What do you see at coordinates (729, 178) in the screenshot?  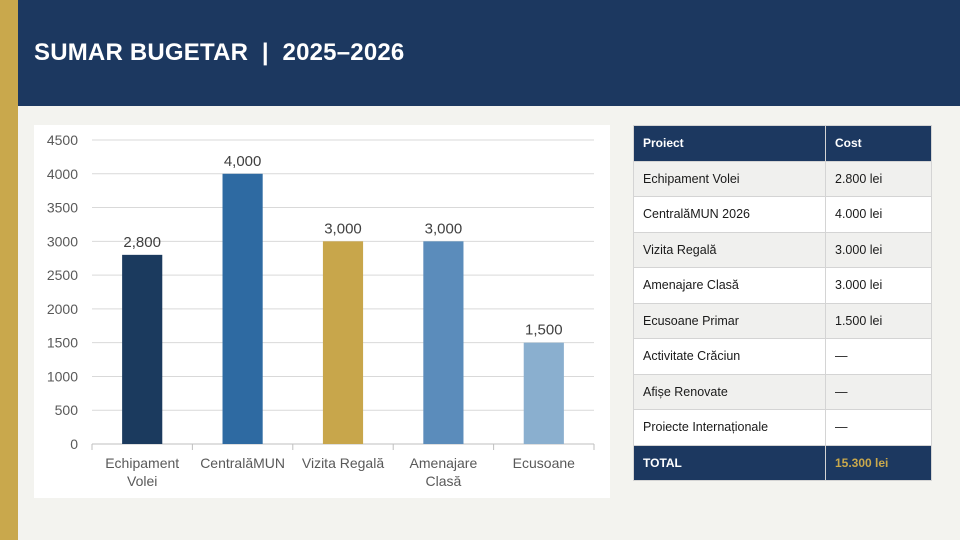 I see `project-cell: Echipament Volei` at bounding box center [729, 178].